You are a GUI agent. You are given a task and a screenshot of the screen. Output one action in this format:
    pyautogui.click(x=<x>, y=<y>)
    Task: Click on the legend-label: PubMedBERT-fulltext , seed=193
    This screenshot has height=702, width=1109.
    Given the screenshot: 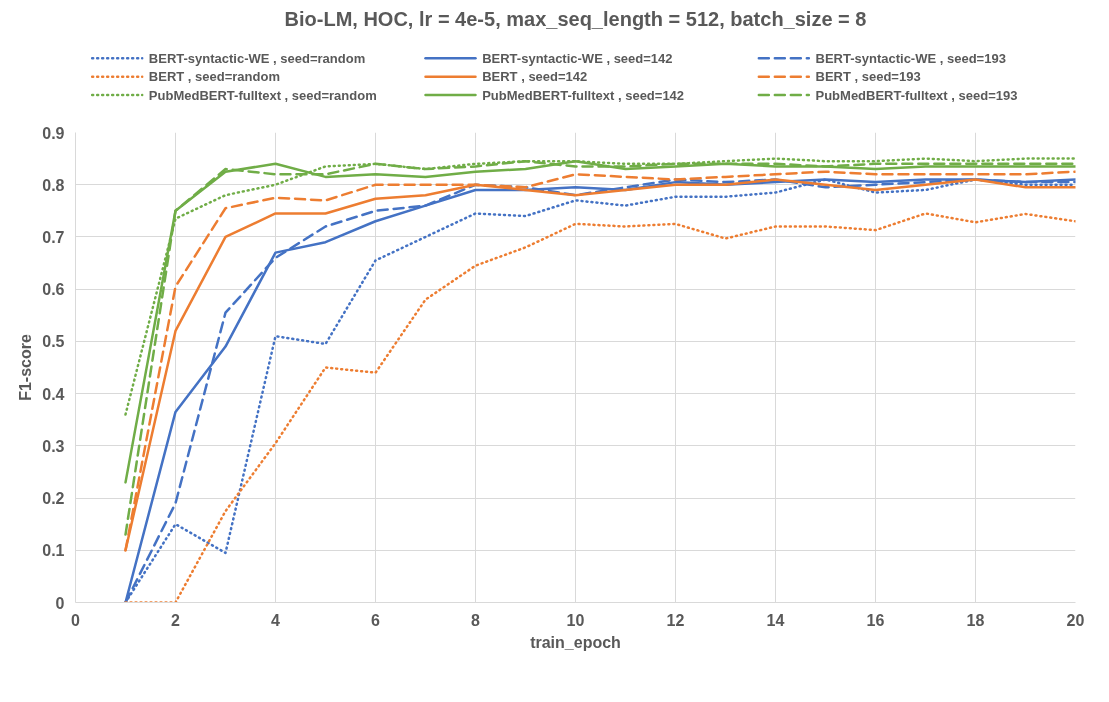 What is the action you would take?
    pyautogui.click(x=916, y=95)
    